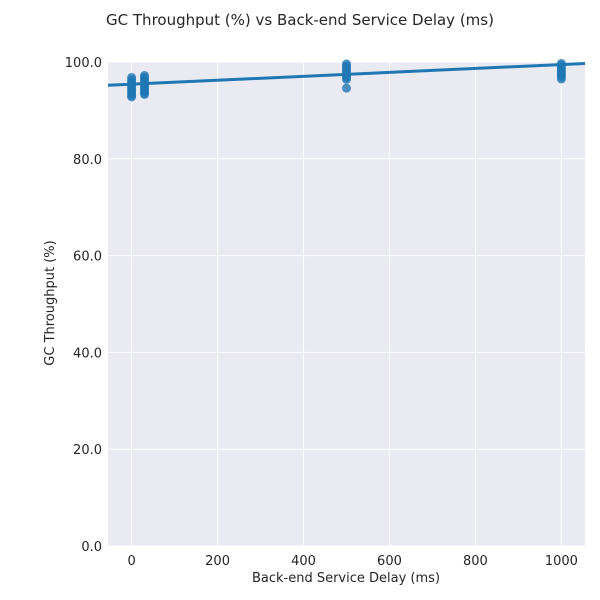  I want to click on y-tick-label: 0.0, so click(91, 547).